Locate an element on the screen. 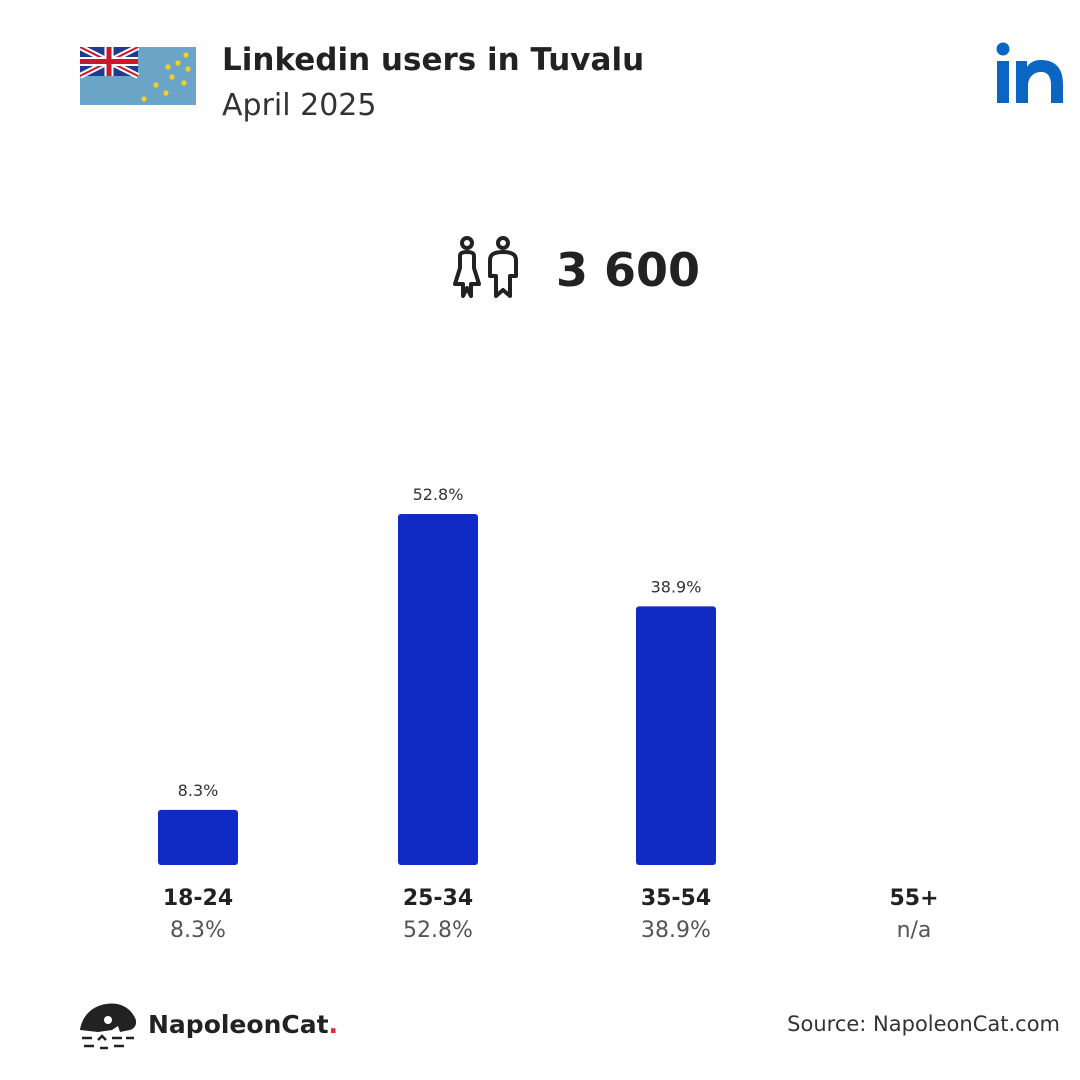 The height and width of the screenshot is (1080, 1080). category-label: 35-54 is located at coordinates (676, 898).